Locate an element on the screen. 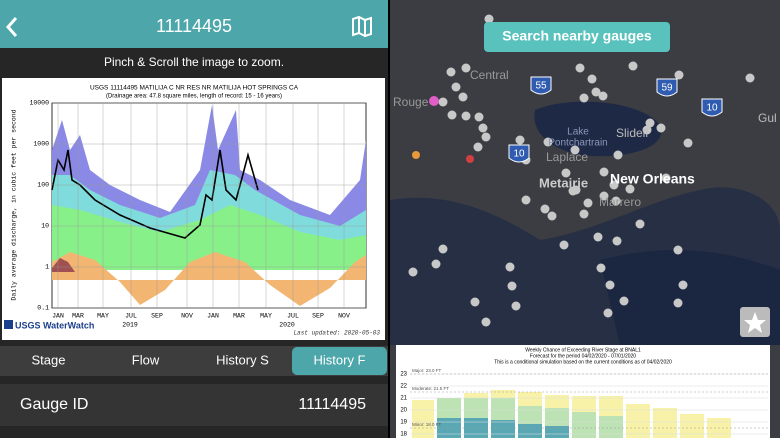 The width and height of the screenshot is (780, 438). info-value: 11114495 is located at coordinates (332, 404).